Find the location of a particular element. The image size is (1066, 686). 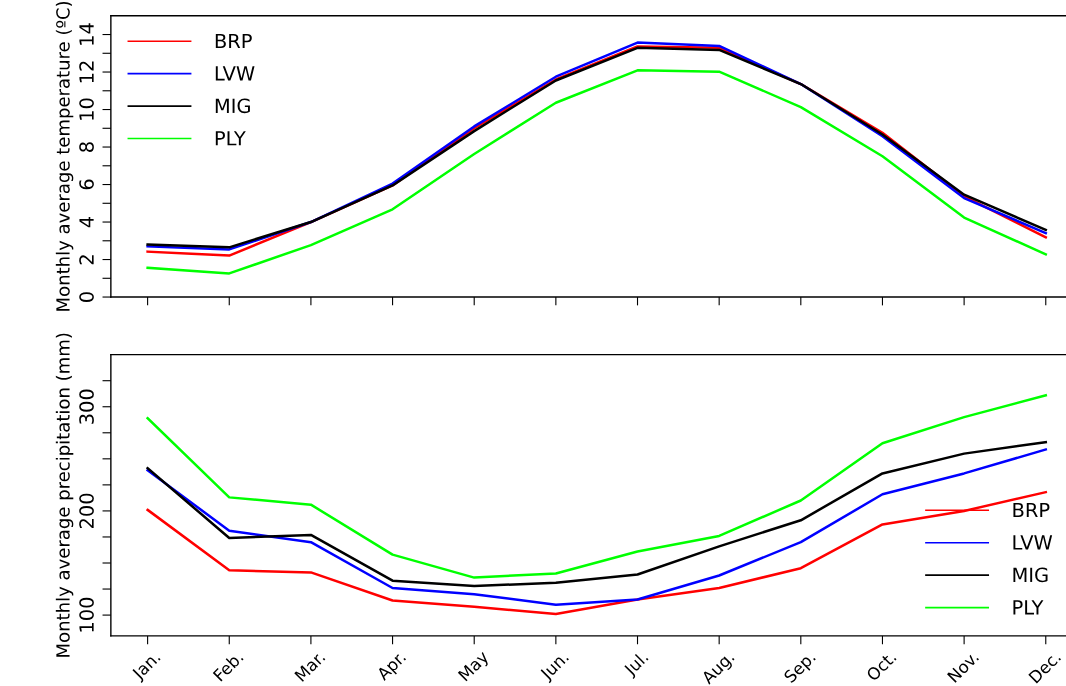

y-axis-title: Monthly average temperature (ºC) is located at coordinates (64, 156).